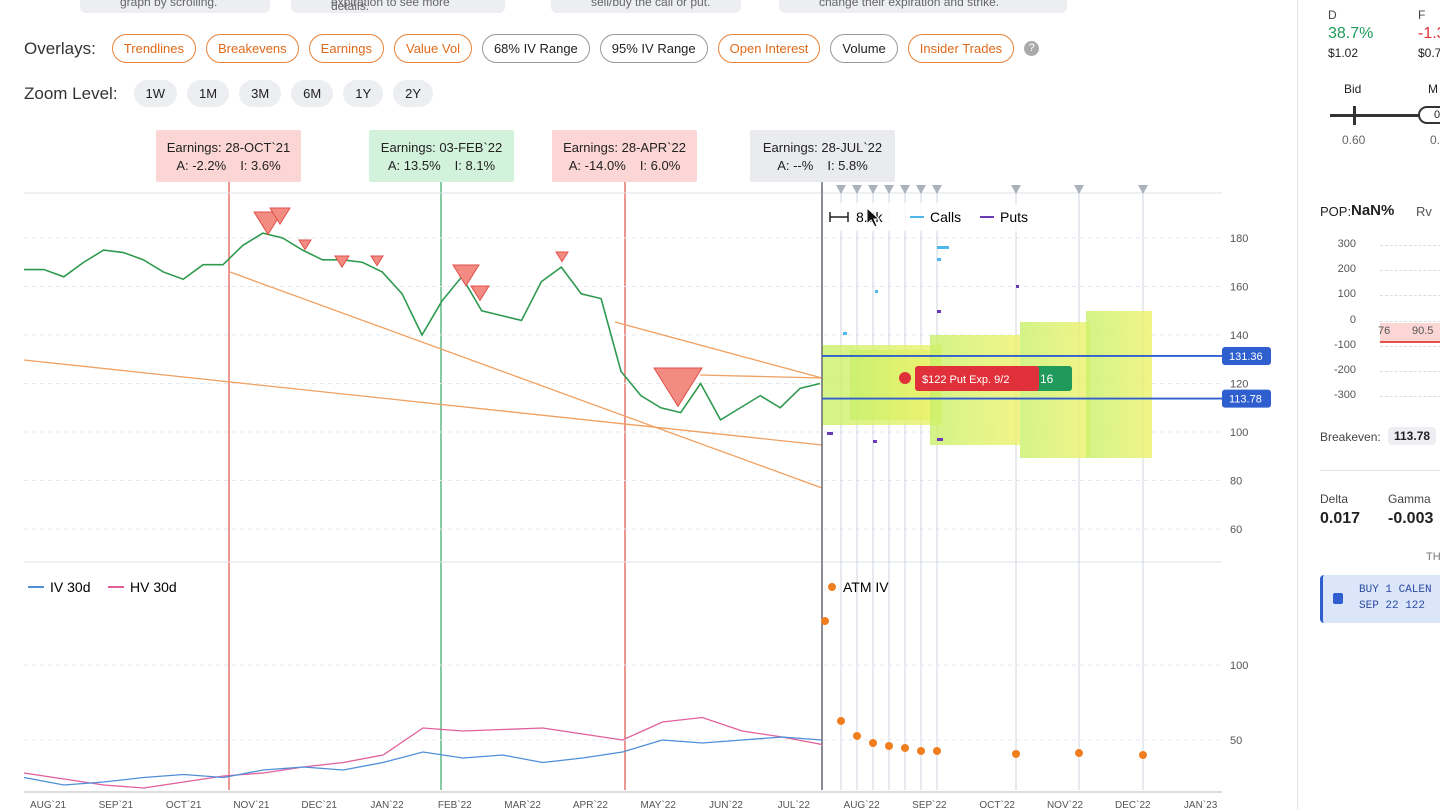 The width and height of the screenshot is (1440, 810). What do you see at coordinates (1354, 140) in the screenshot?
I see `bid-value: 0.60` at bounding box center [1354, 140].